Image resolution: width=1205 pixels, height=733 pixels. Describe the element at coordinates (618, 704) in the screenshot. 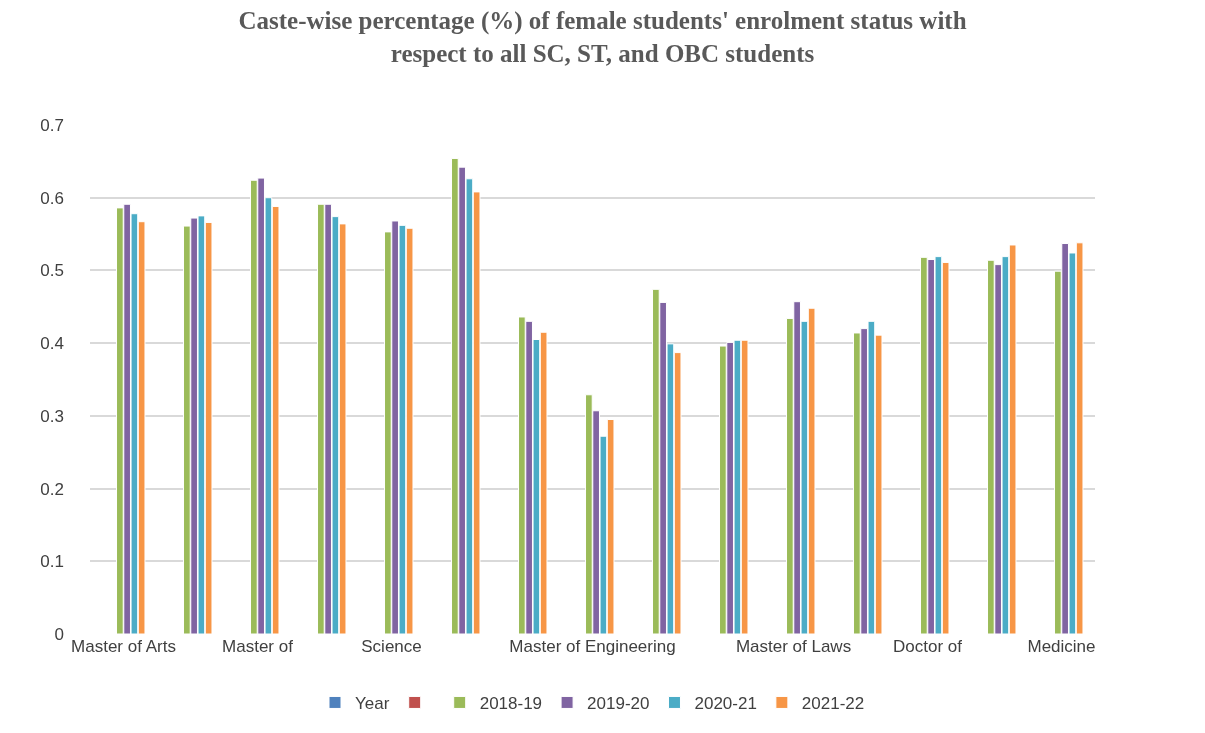

I see `legend-label: 2019-20` at that location.